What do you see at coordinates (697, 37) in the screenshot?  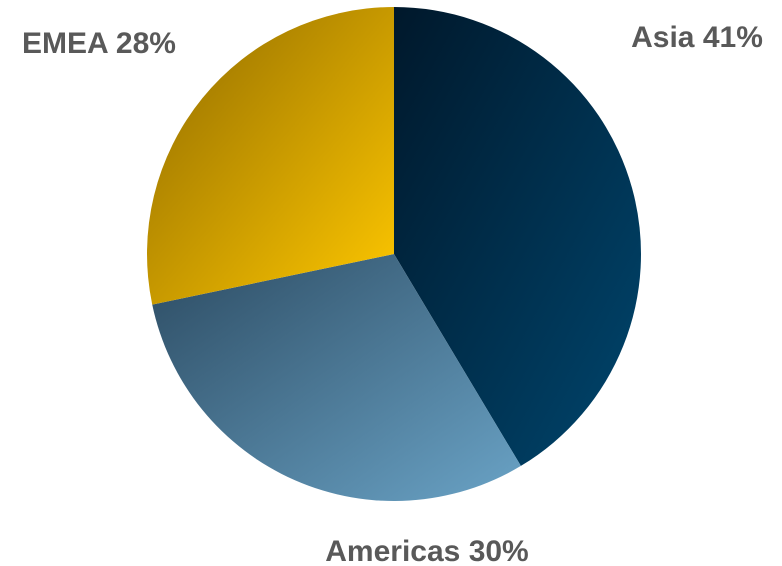 I see `slice-label-asia: Asia 41%` at bounding box center [697, 37].